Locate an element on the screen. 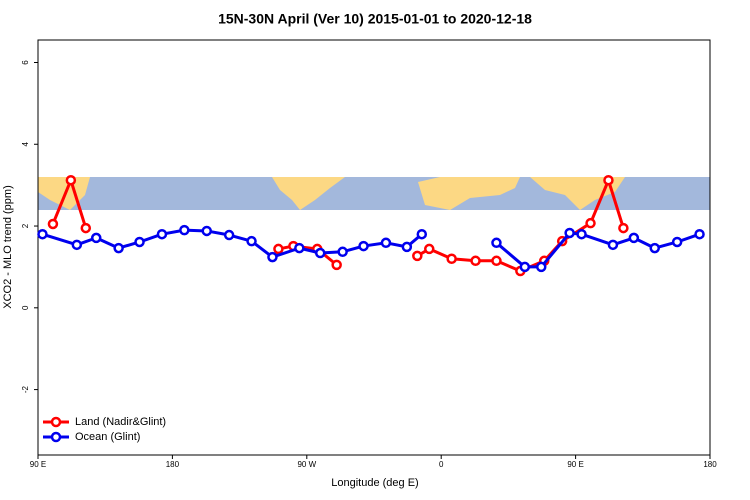  map-band is located at coordinates (374, 193).